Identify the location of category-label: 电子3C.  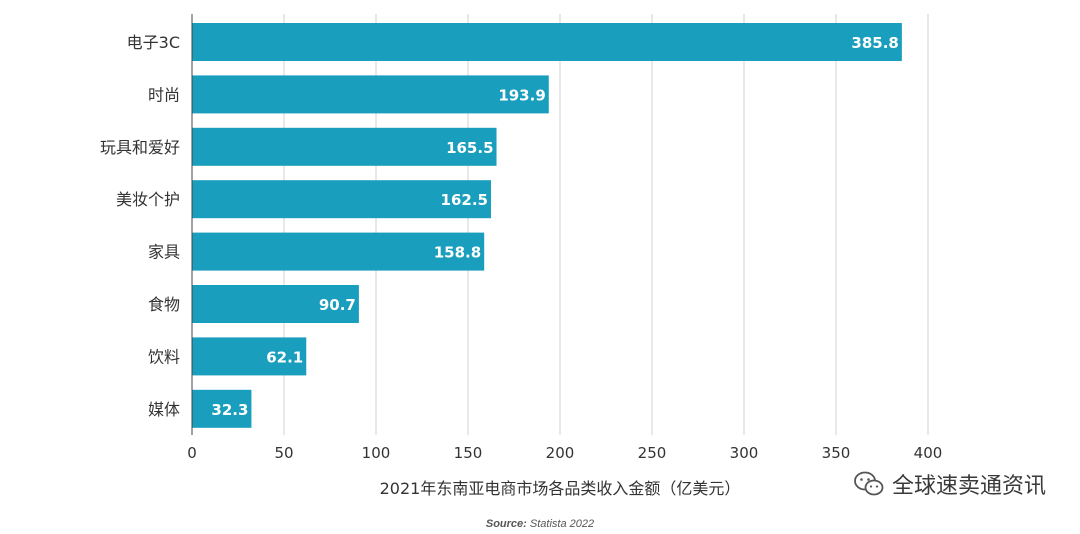
(153, 42).